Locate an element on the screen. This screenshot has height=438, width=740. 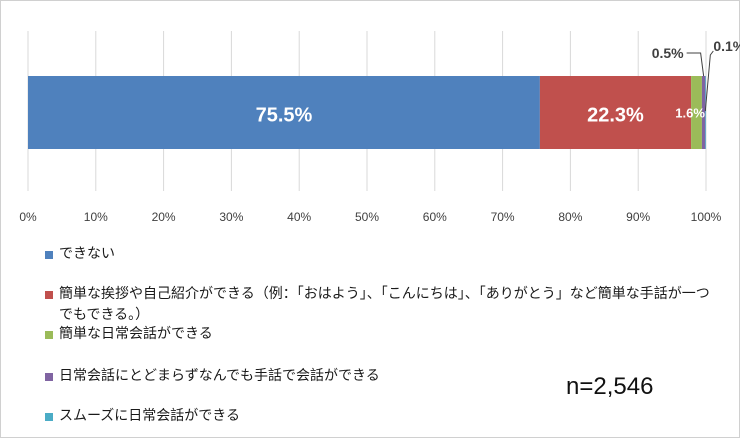
data-label: 1.6% is located at coordinates (690, 113).